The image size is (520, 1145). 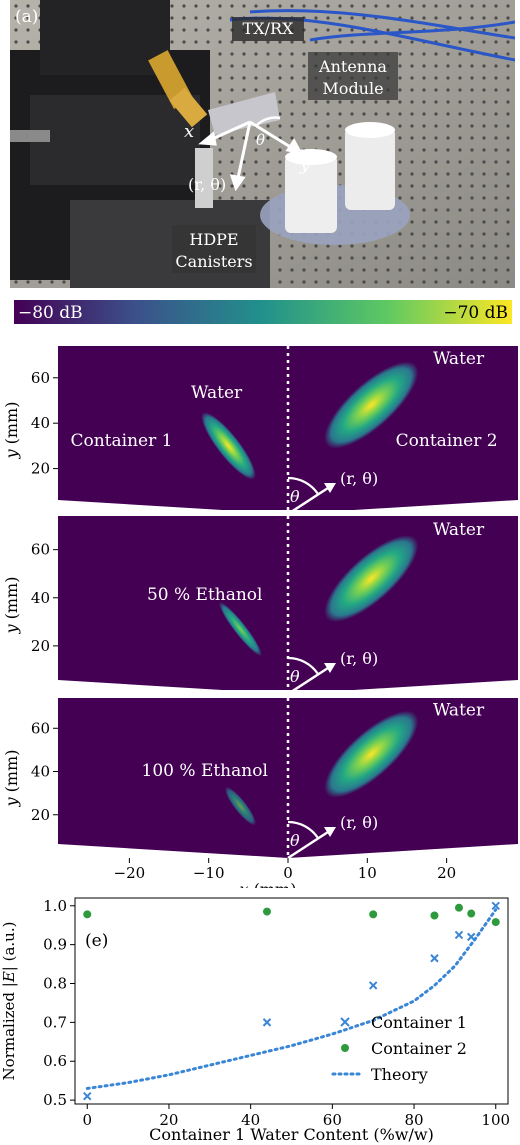 I want to click on e-y-tick-label-5: 1.0, so click(x=55, y=906).